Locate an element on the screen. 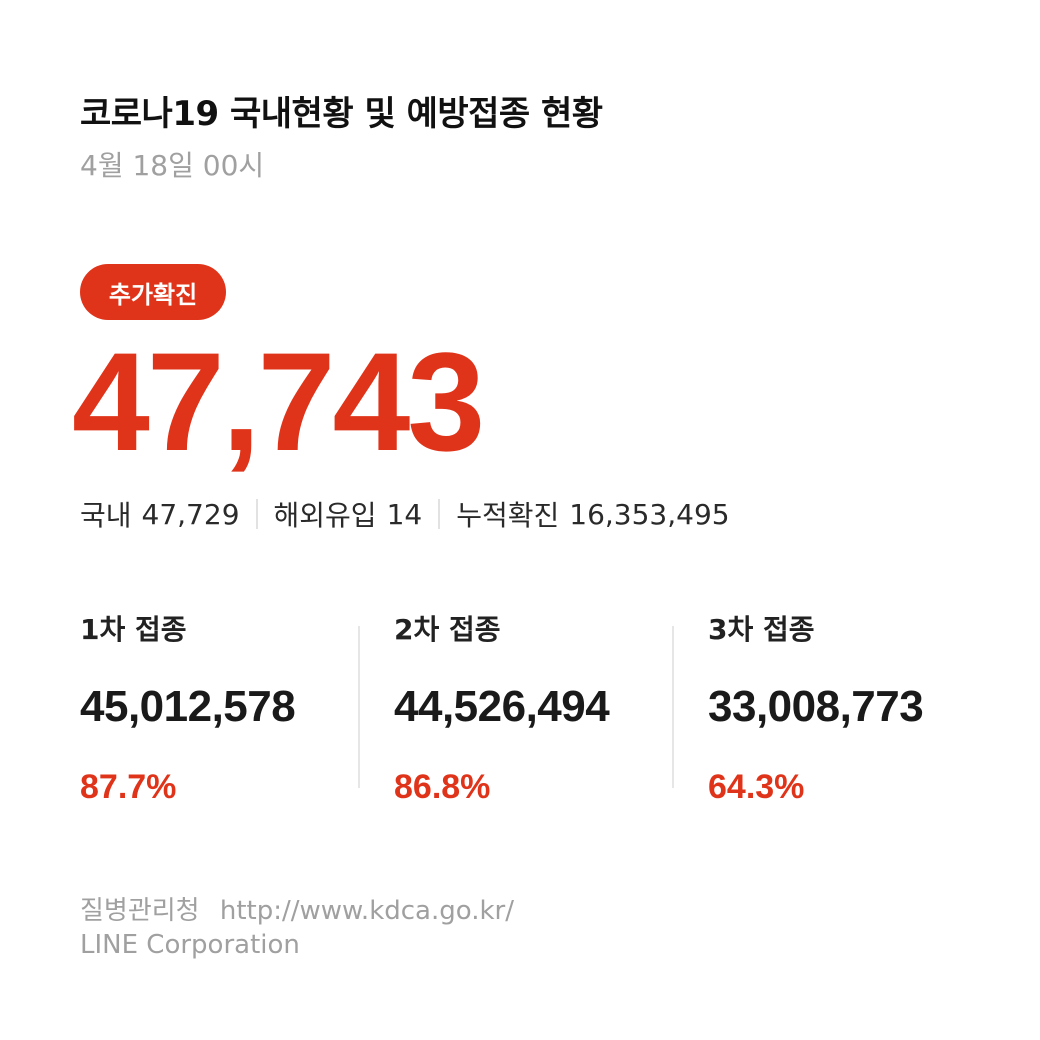 Image resolution: width=1040 pixels, height=1040 pixels. domestic-value: 47,729 is located at coordinates (190, 514).